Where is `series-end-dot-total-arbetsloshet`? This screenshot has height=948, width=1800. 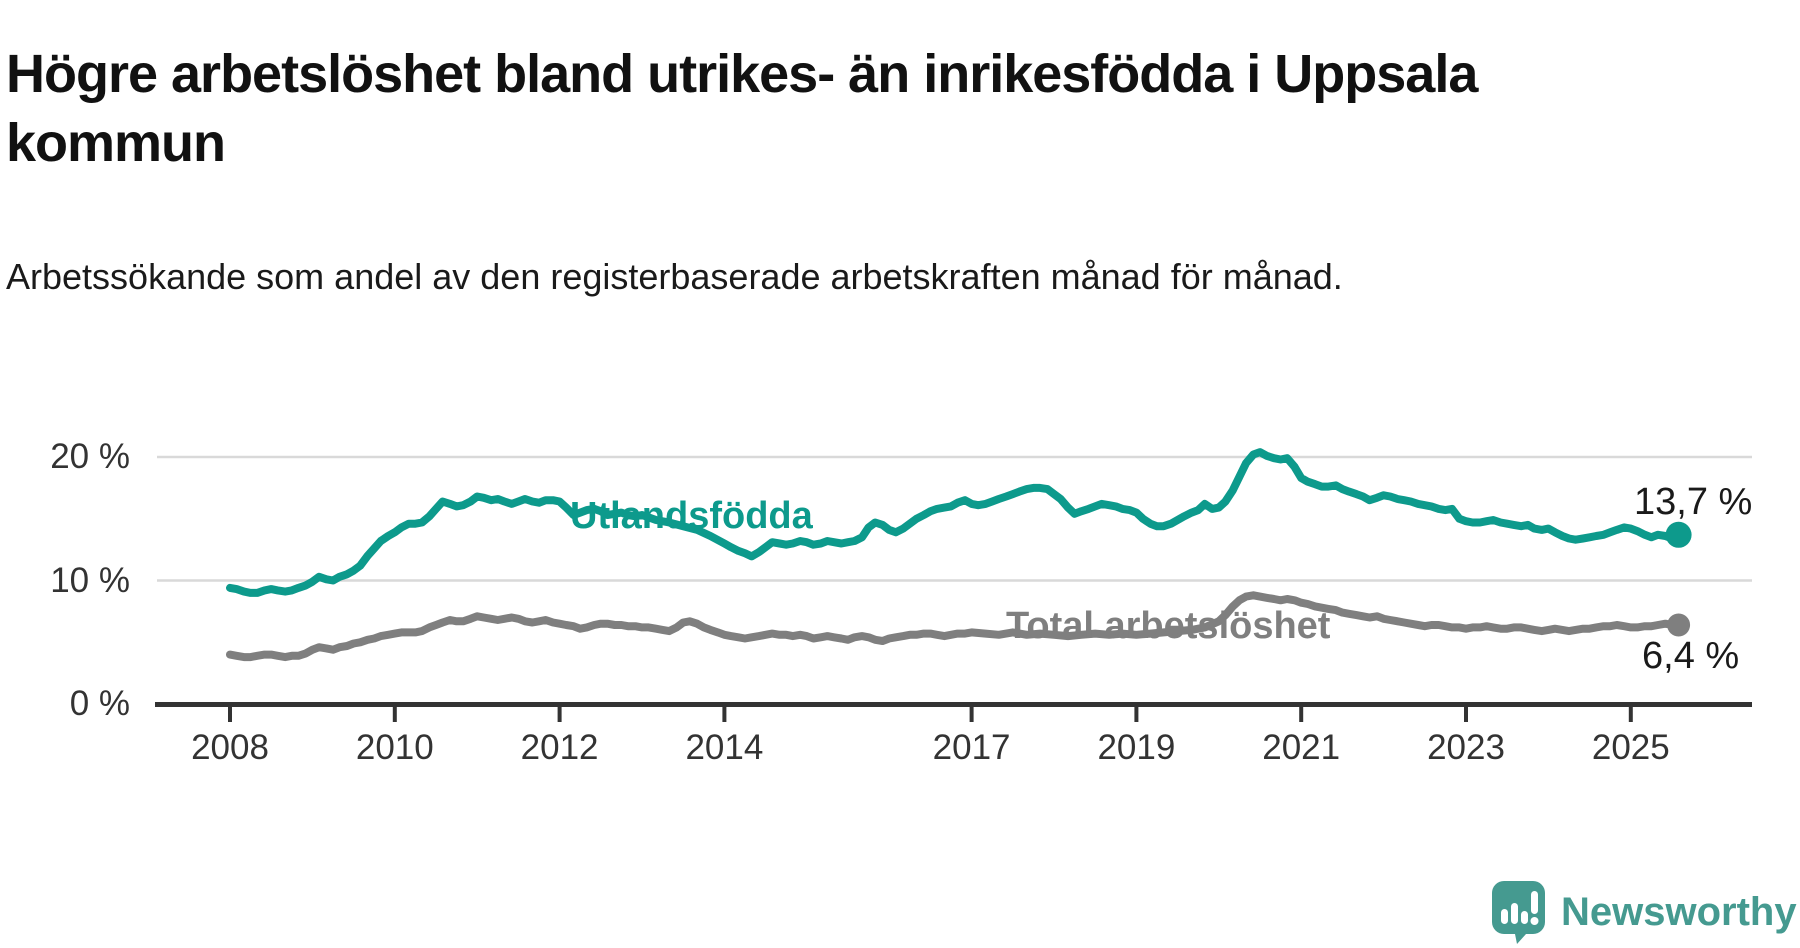 series-end-dot-total-arbetsloshet is located at coordinates (1679, 625).